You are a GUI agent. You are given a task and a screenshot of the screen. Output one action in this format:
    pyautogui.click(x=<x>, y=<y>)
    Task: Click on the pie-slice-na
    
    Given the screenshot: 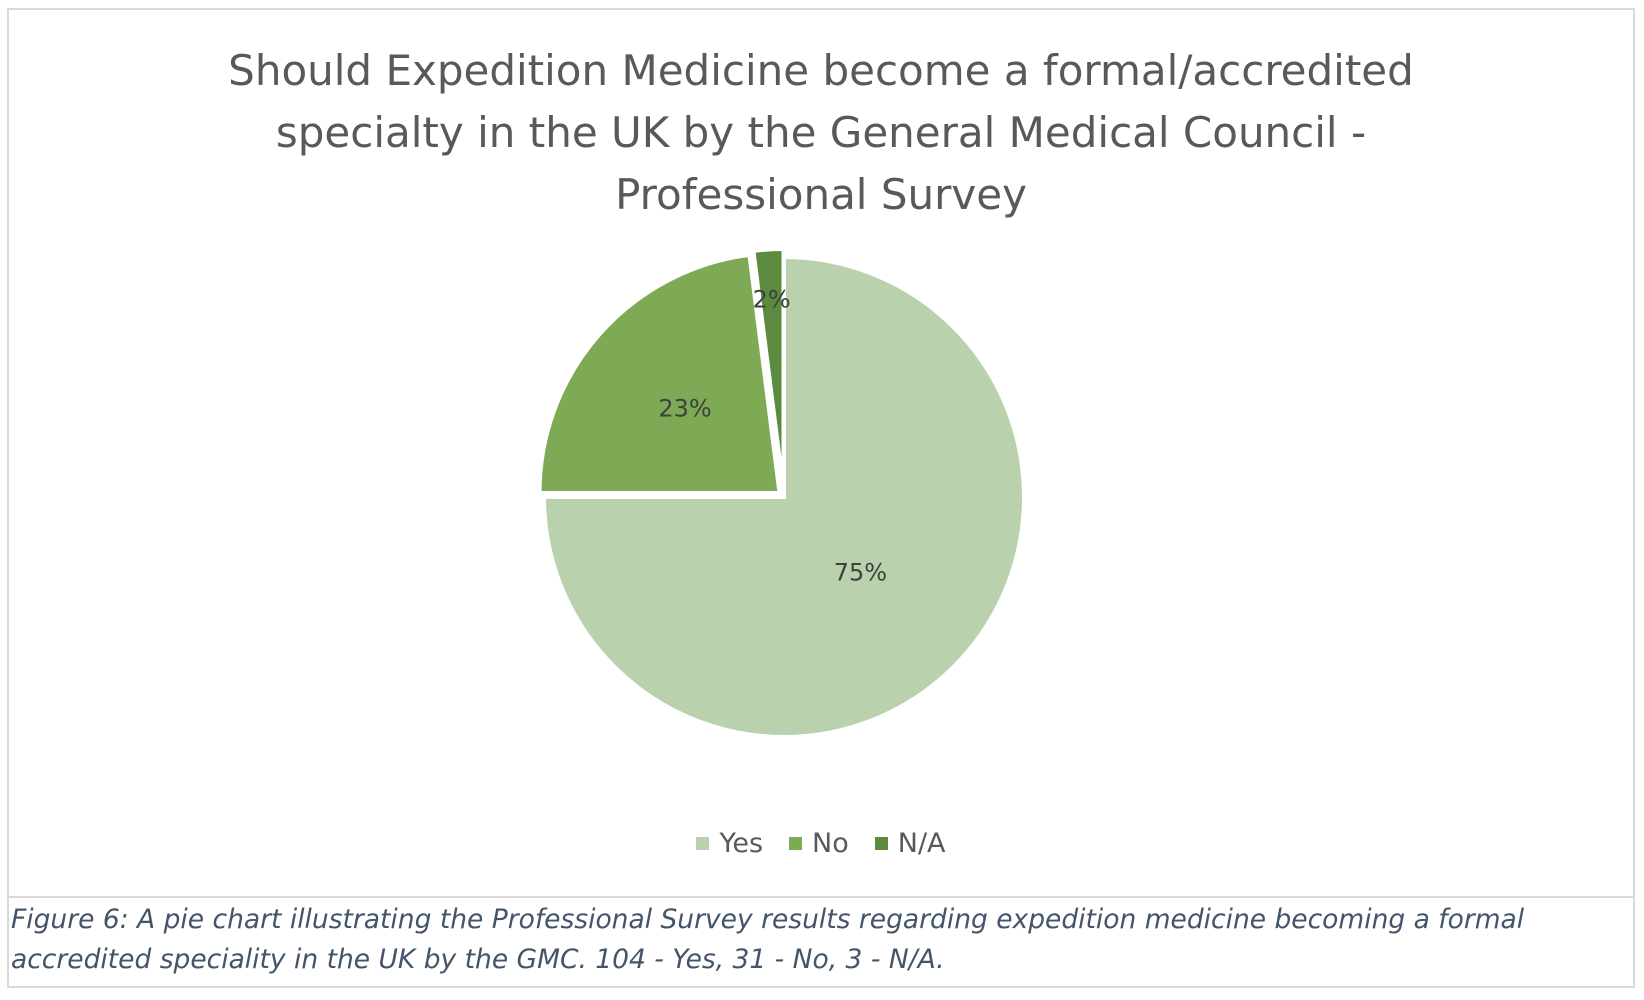 What is the action you would take?
    pyautogui.click(x=768, y=368)
    